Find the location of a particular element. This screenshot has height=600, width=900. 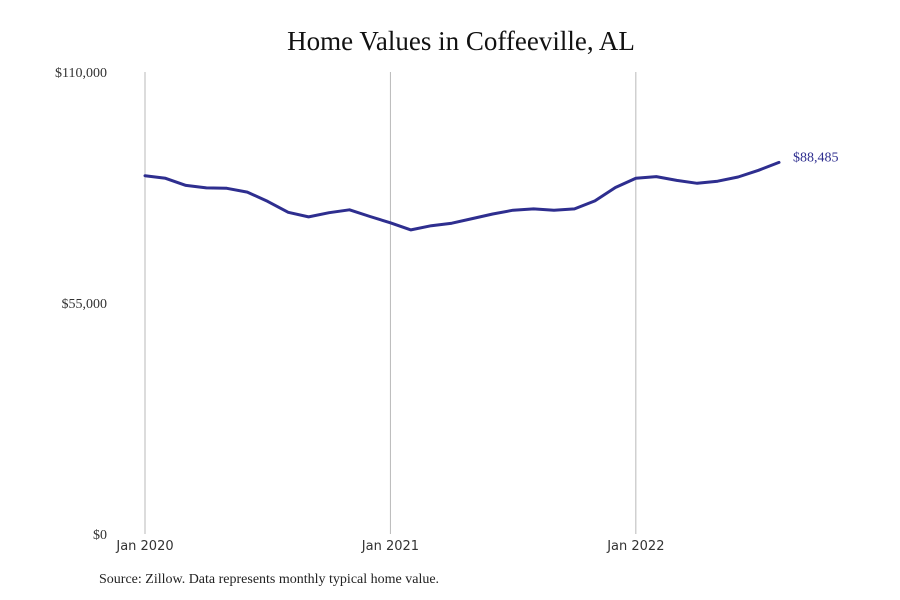

x-tick-label: Jan 2022 is located at coordinates (635, 546).